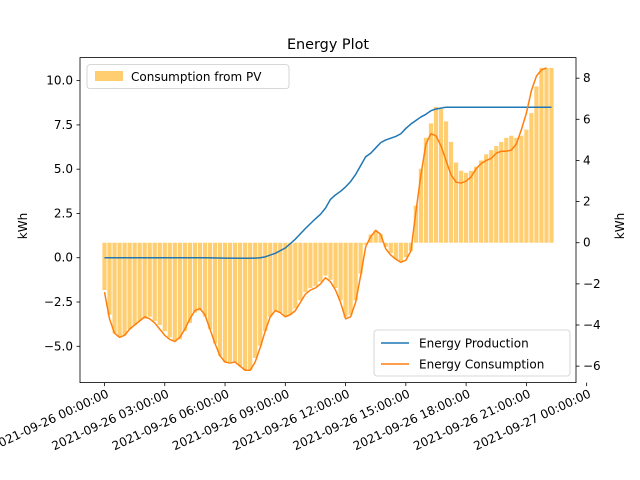 This screenshot has height=480, width=640. Describe the element at coordinates (196, 77) in the screenshot. I see `legend-label-pv: Consumption from PV` at that location.